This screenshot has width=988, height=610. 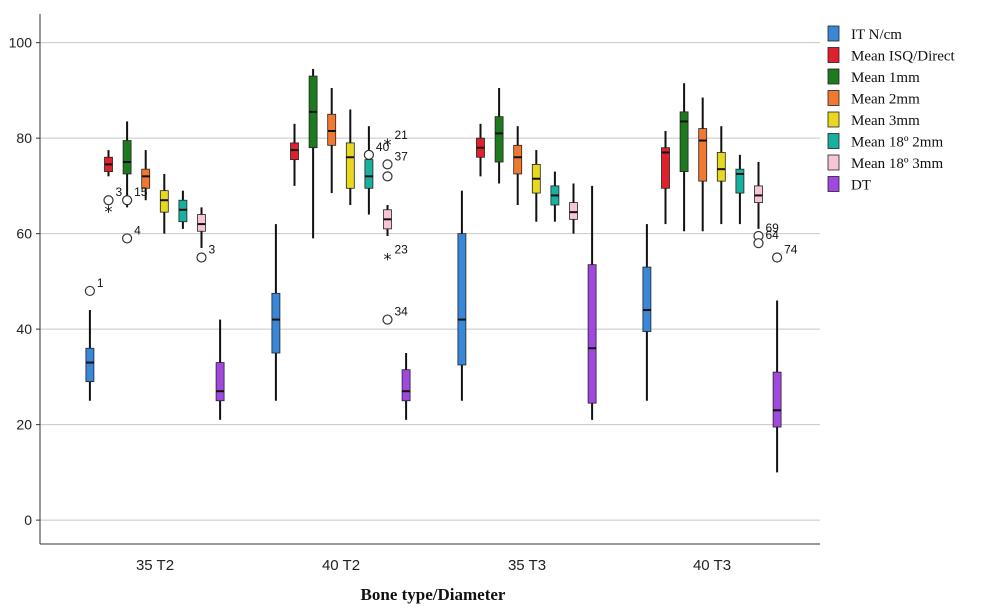 What do you see at coordinates (885, 121) in the screenshot?
I see `legend-label: Mean 3mm` at bounding box center [885, 121].